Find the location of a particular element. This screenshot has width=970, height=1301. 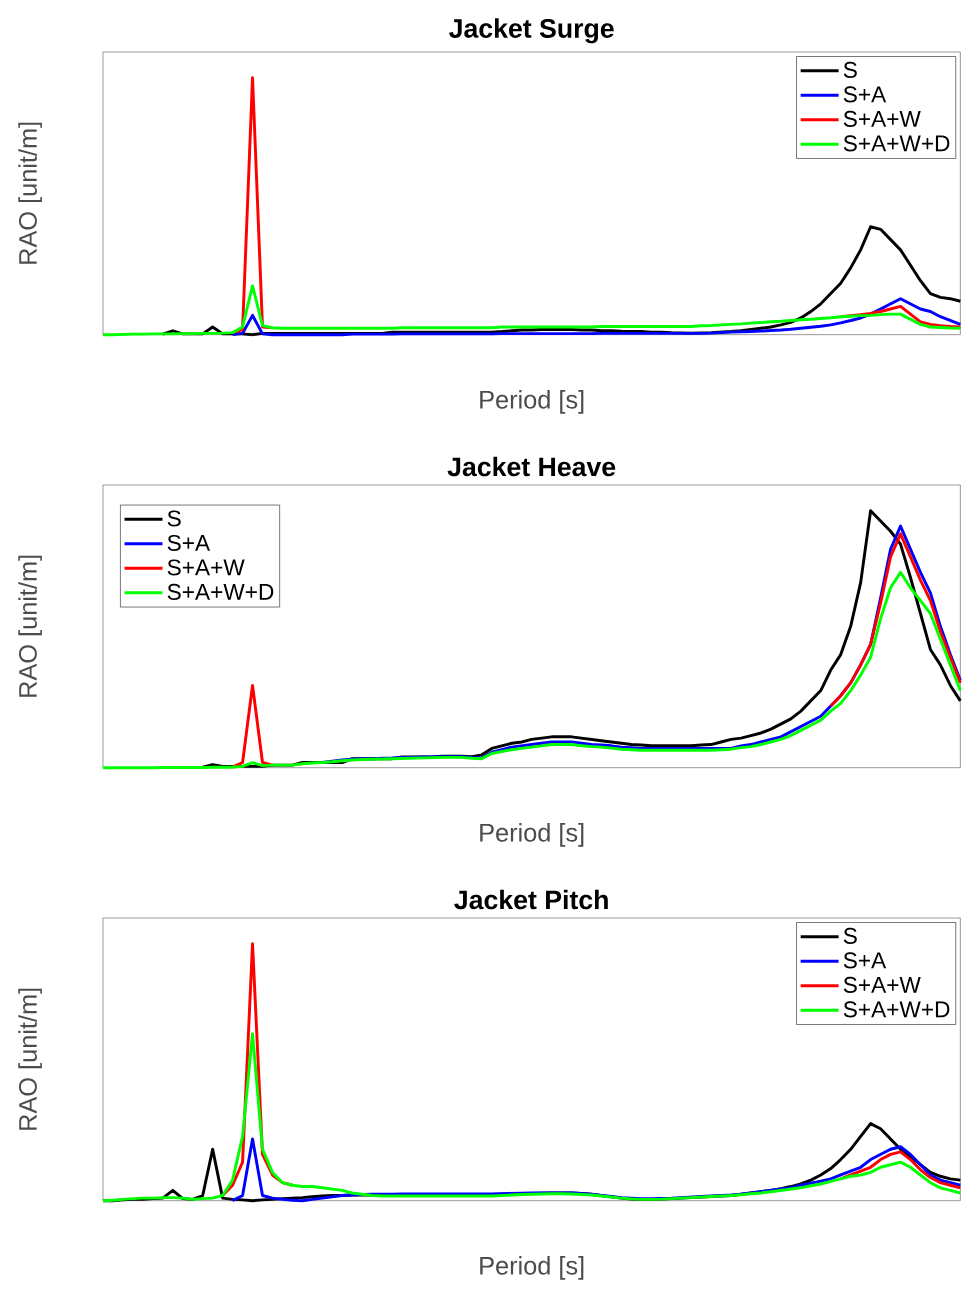

chart-title: Jacket Heave is located at coordinates (531, 466).